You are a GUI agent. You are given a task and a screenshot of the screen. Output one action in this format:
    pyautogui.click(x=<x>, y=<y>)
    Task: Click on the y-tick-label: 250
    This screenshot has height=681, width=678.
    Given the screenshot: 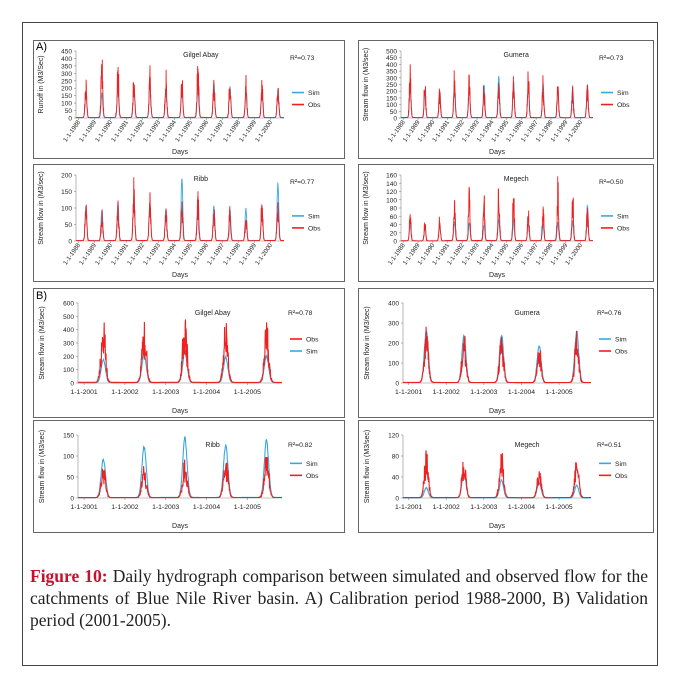 What is the action you would take?
    pyautogui.click(x=66, y=81)
    